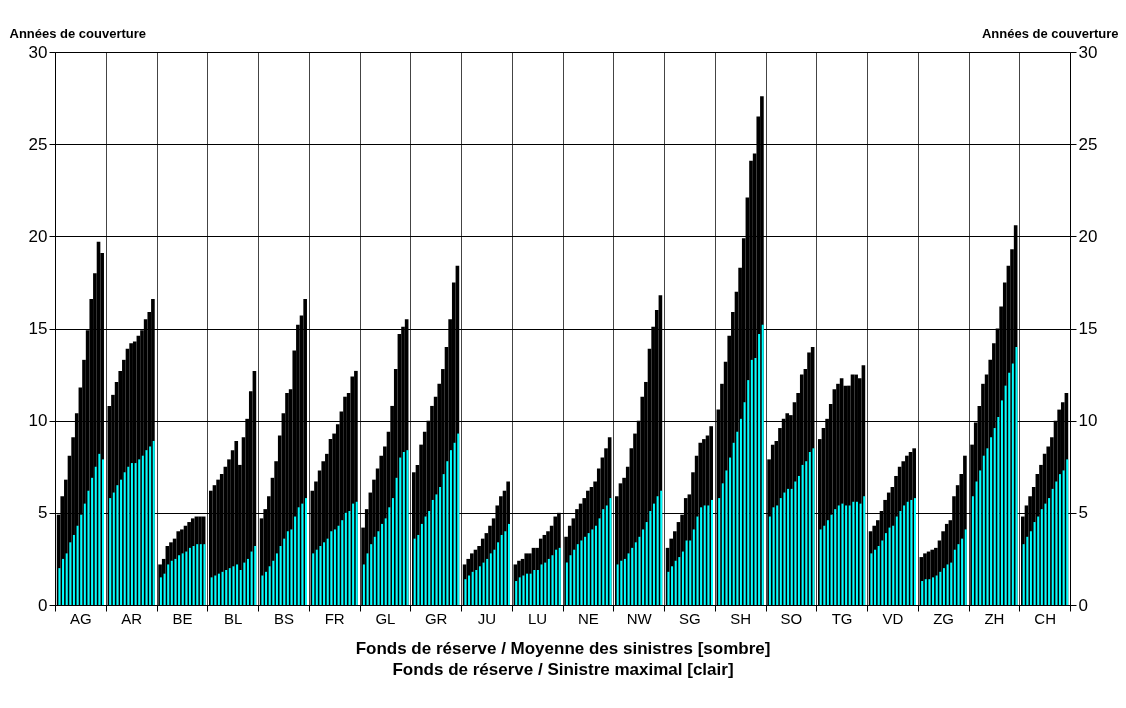  What do you see at coordinates (1050, 33) in the screenshot?
I see `y2-axis-title: Années de couverture` at bounding box center [1050, 33].